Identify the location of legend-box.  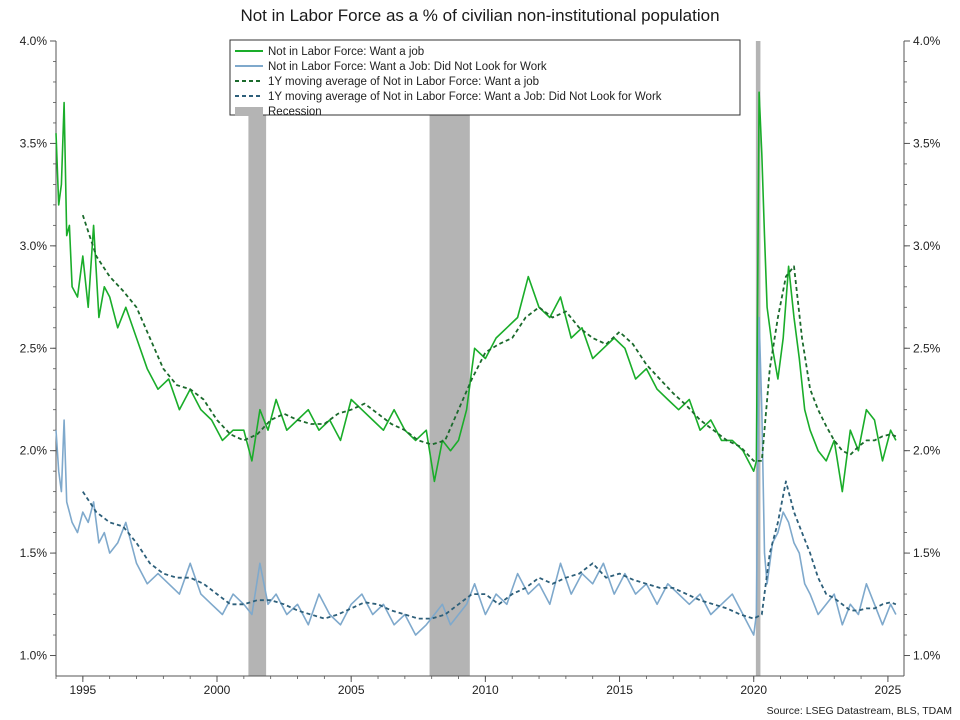
(485, 77).